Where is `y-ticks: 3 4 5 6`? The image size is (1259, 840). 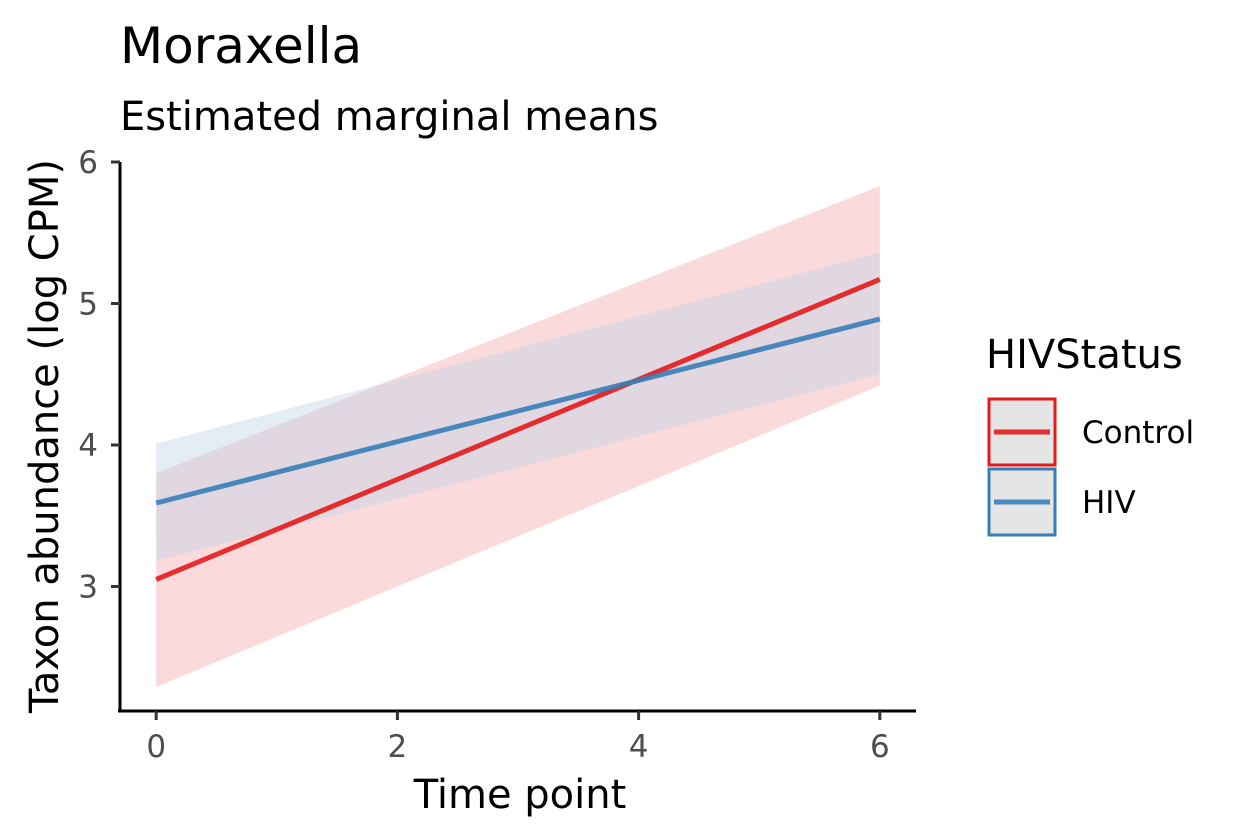
y-ticks: 3 4 5 6 is located at coordinates (99, 375).